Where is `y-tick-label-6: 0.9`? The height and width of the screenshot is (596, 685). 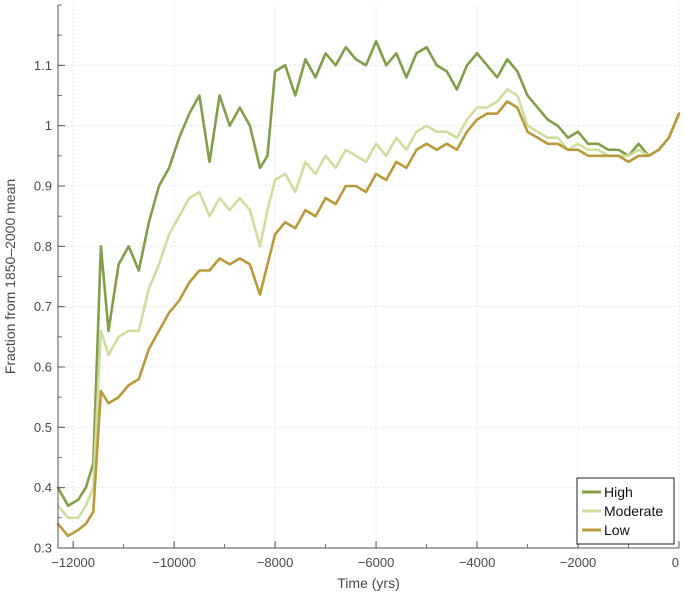 y-tick-label-6: 0.9 is located at coordinates (43, 186).